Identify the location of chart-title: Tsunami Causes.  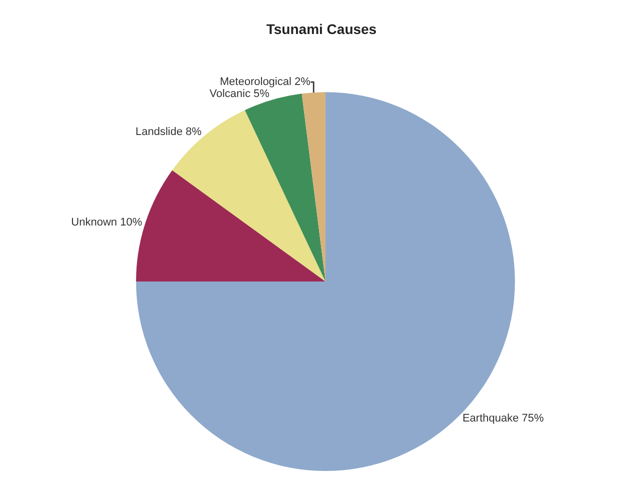
(321, 28).